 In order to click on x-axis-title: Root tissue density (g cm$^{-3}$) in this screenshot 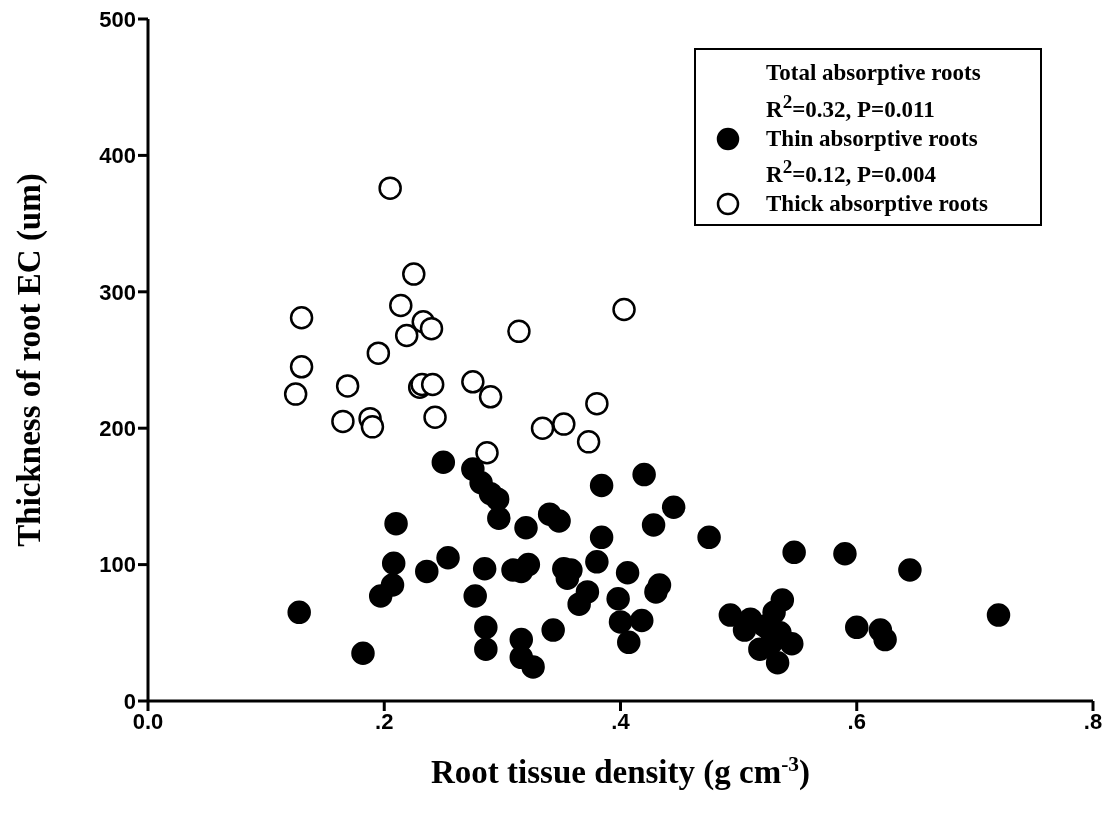, I will do `click(620, 771)`.